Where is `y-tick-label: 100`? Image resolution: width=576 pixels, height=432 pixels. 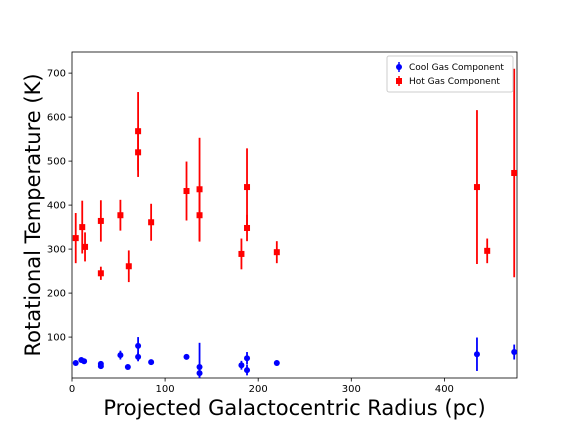
y-tick-label: 100 is located at coordinates (56, 338).